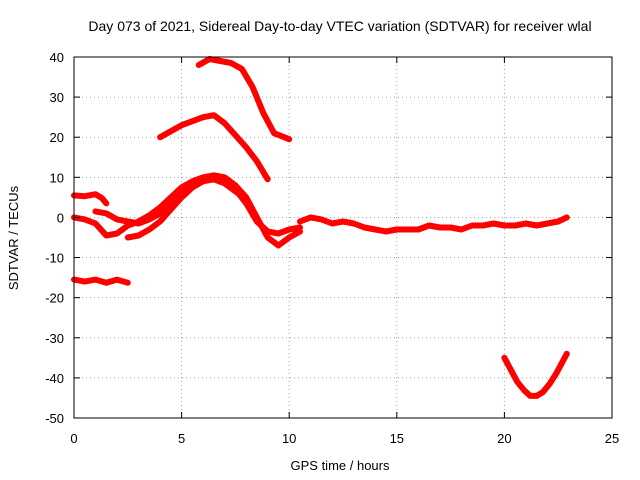  What do you see at coordinates (612, 438) in the screenshot?
I see `x-tick-label: 25` at bounding box center [612, 438].